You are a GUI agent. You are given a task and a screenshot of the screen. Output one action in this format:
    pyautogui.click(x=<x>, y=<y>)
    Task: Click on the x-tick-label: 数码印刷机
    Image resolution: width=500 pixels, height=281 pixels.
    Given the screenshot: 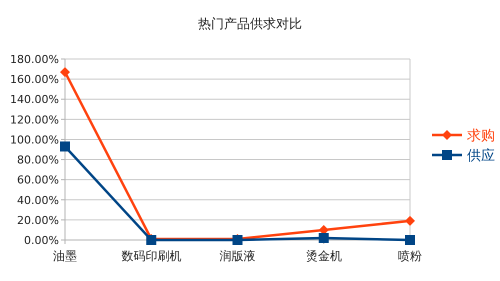 What is the action you would take?
    pyautogui.click(x=151, y=256)
    